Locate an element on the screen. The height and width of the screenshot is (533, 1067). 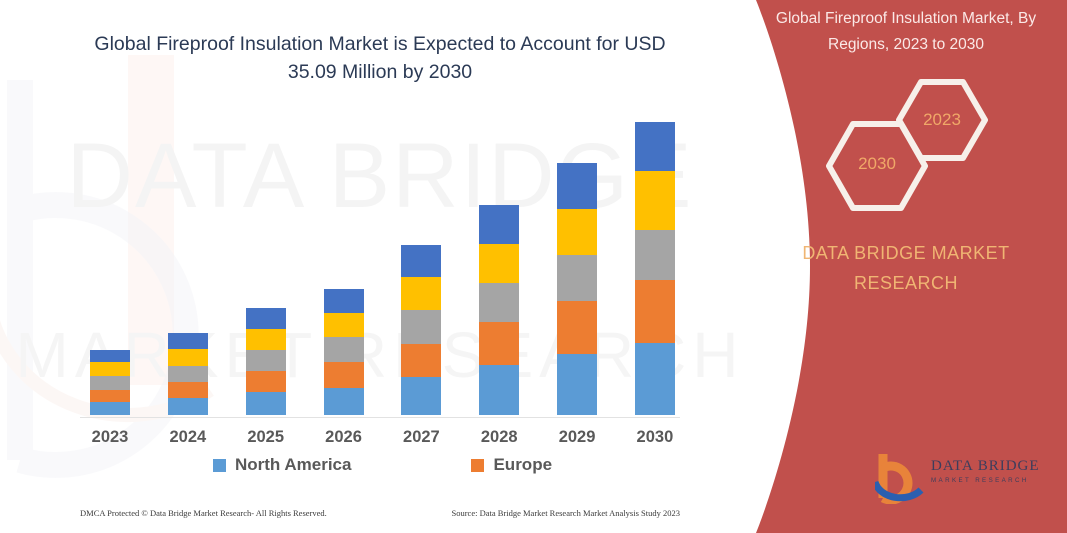
x-axis-label-2030: 2030 is located at coordinates (655, 437).